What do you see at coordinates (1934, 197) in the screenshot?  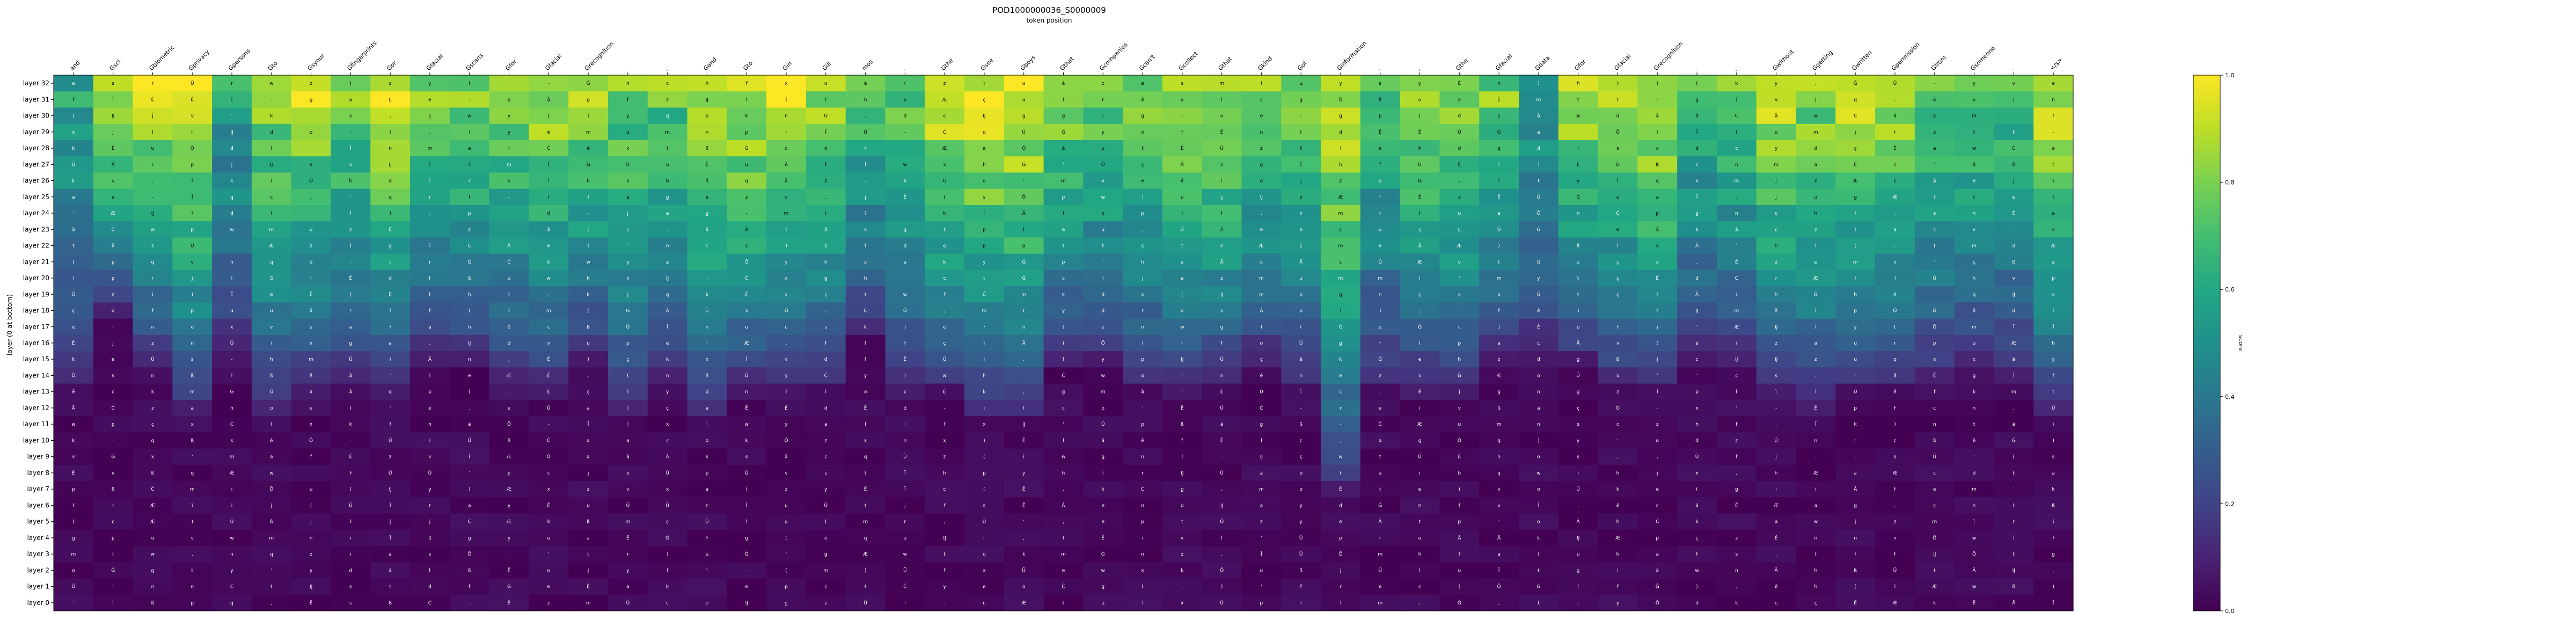 I see `cell-token-label: ì` at bounding box center [1934, 197].